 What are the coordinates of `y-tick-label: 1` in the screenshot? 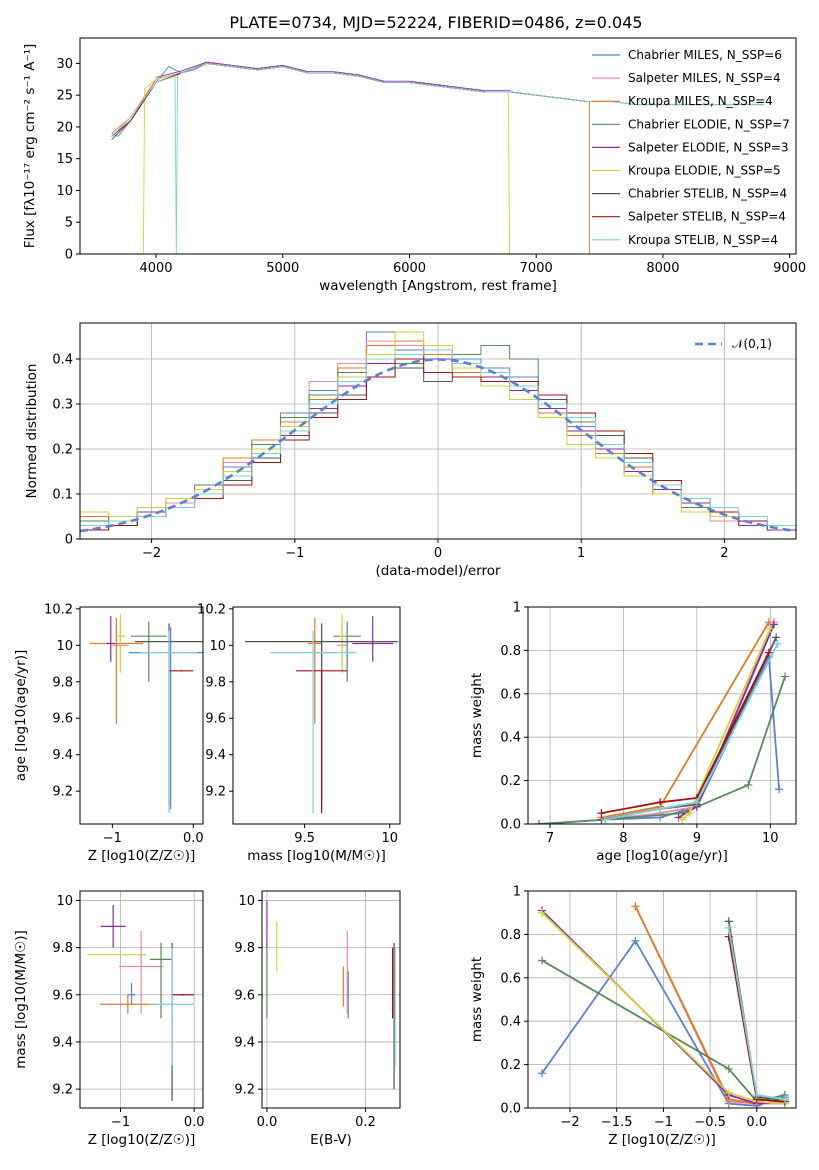 It's located at (517, 608).